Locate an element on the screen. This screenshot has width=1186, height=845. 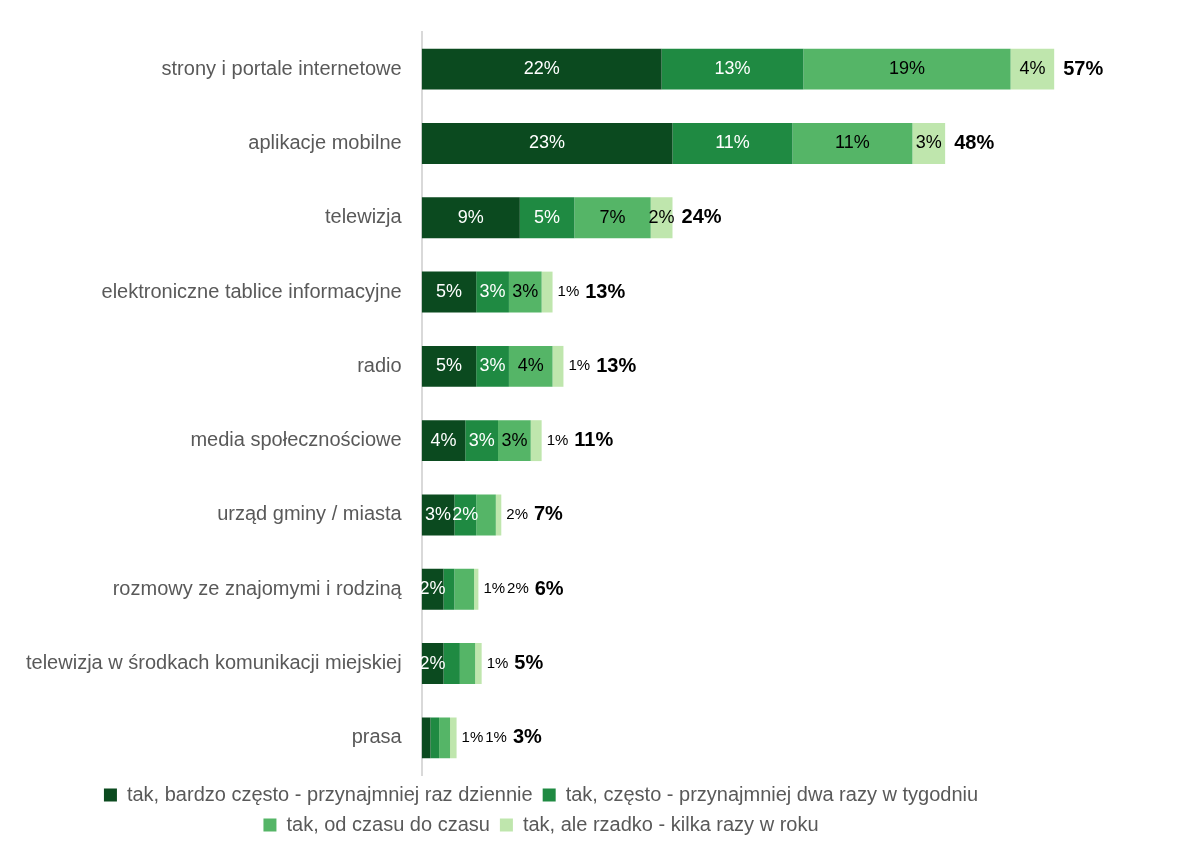
data-label: 13% is located at coordinates (732, 68).